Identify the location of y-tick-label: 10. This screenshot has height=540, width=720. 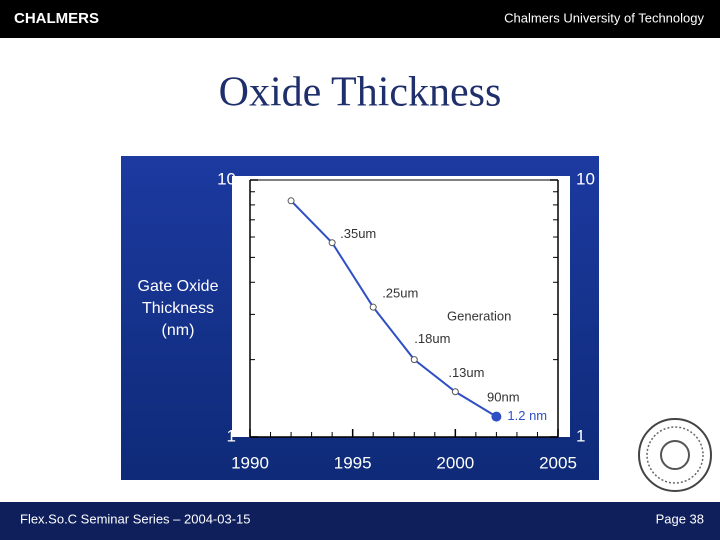
(226, 178).